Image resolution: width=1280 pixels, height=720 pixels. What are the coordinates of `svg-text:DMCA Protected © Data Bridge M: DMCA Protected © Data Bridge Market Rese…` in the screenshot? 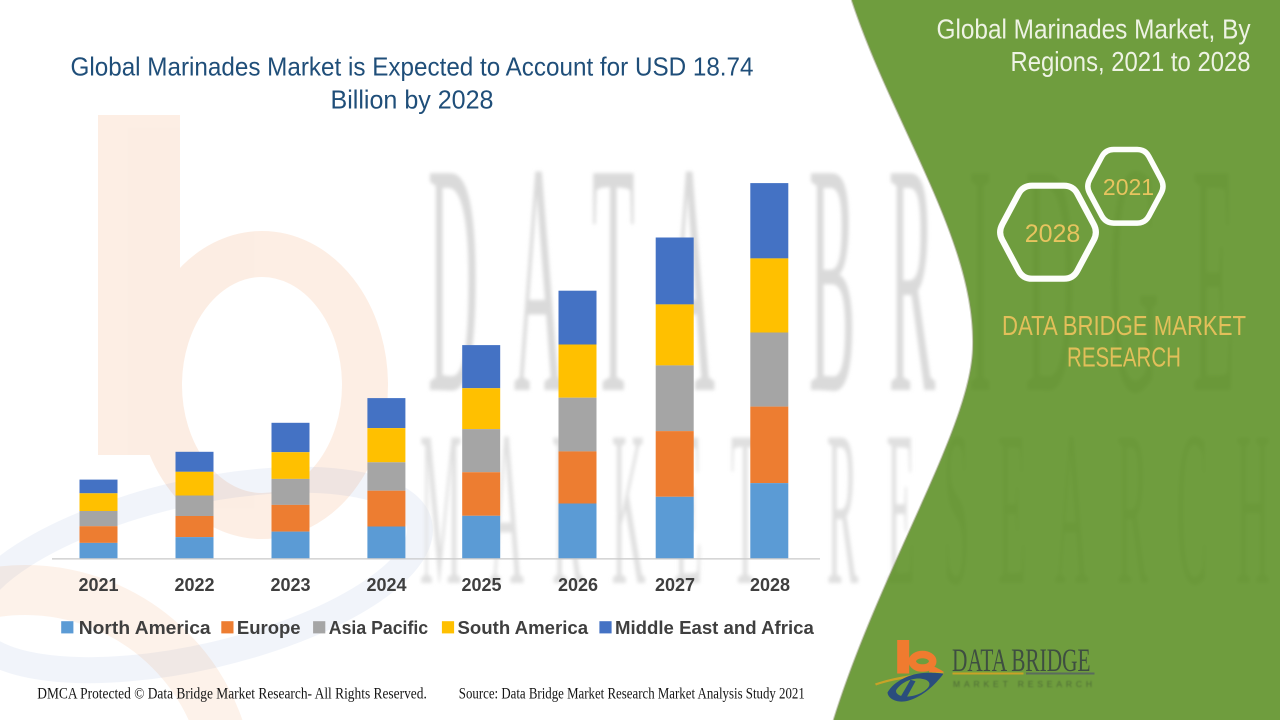 It's located at (232, 694).